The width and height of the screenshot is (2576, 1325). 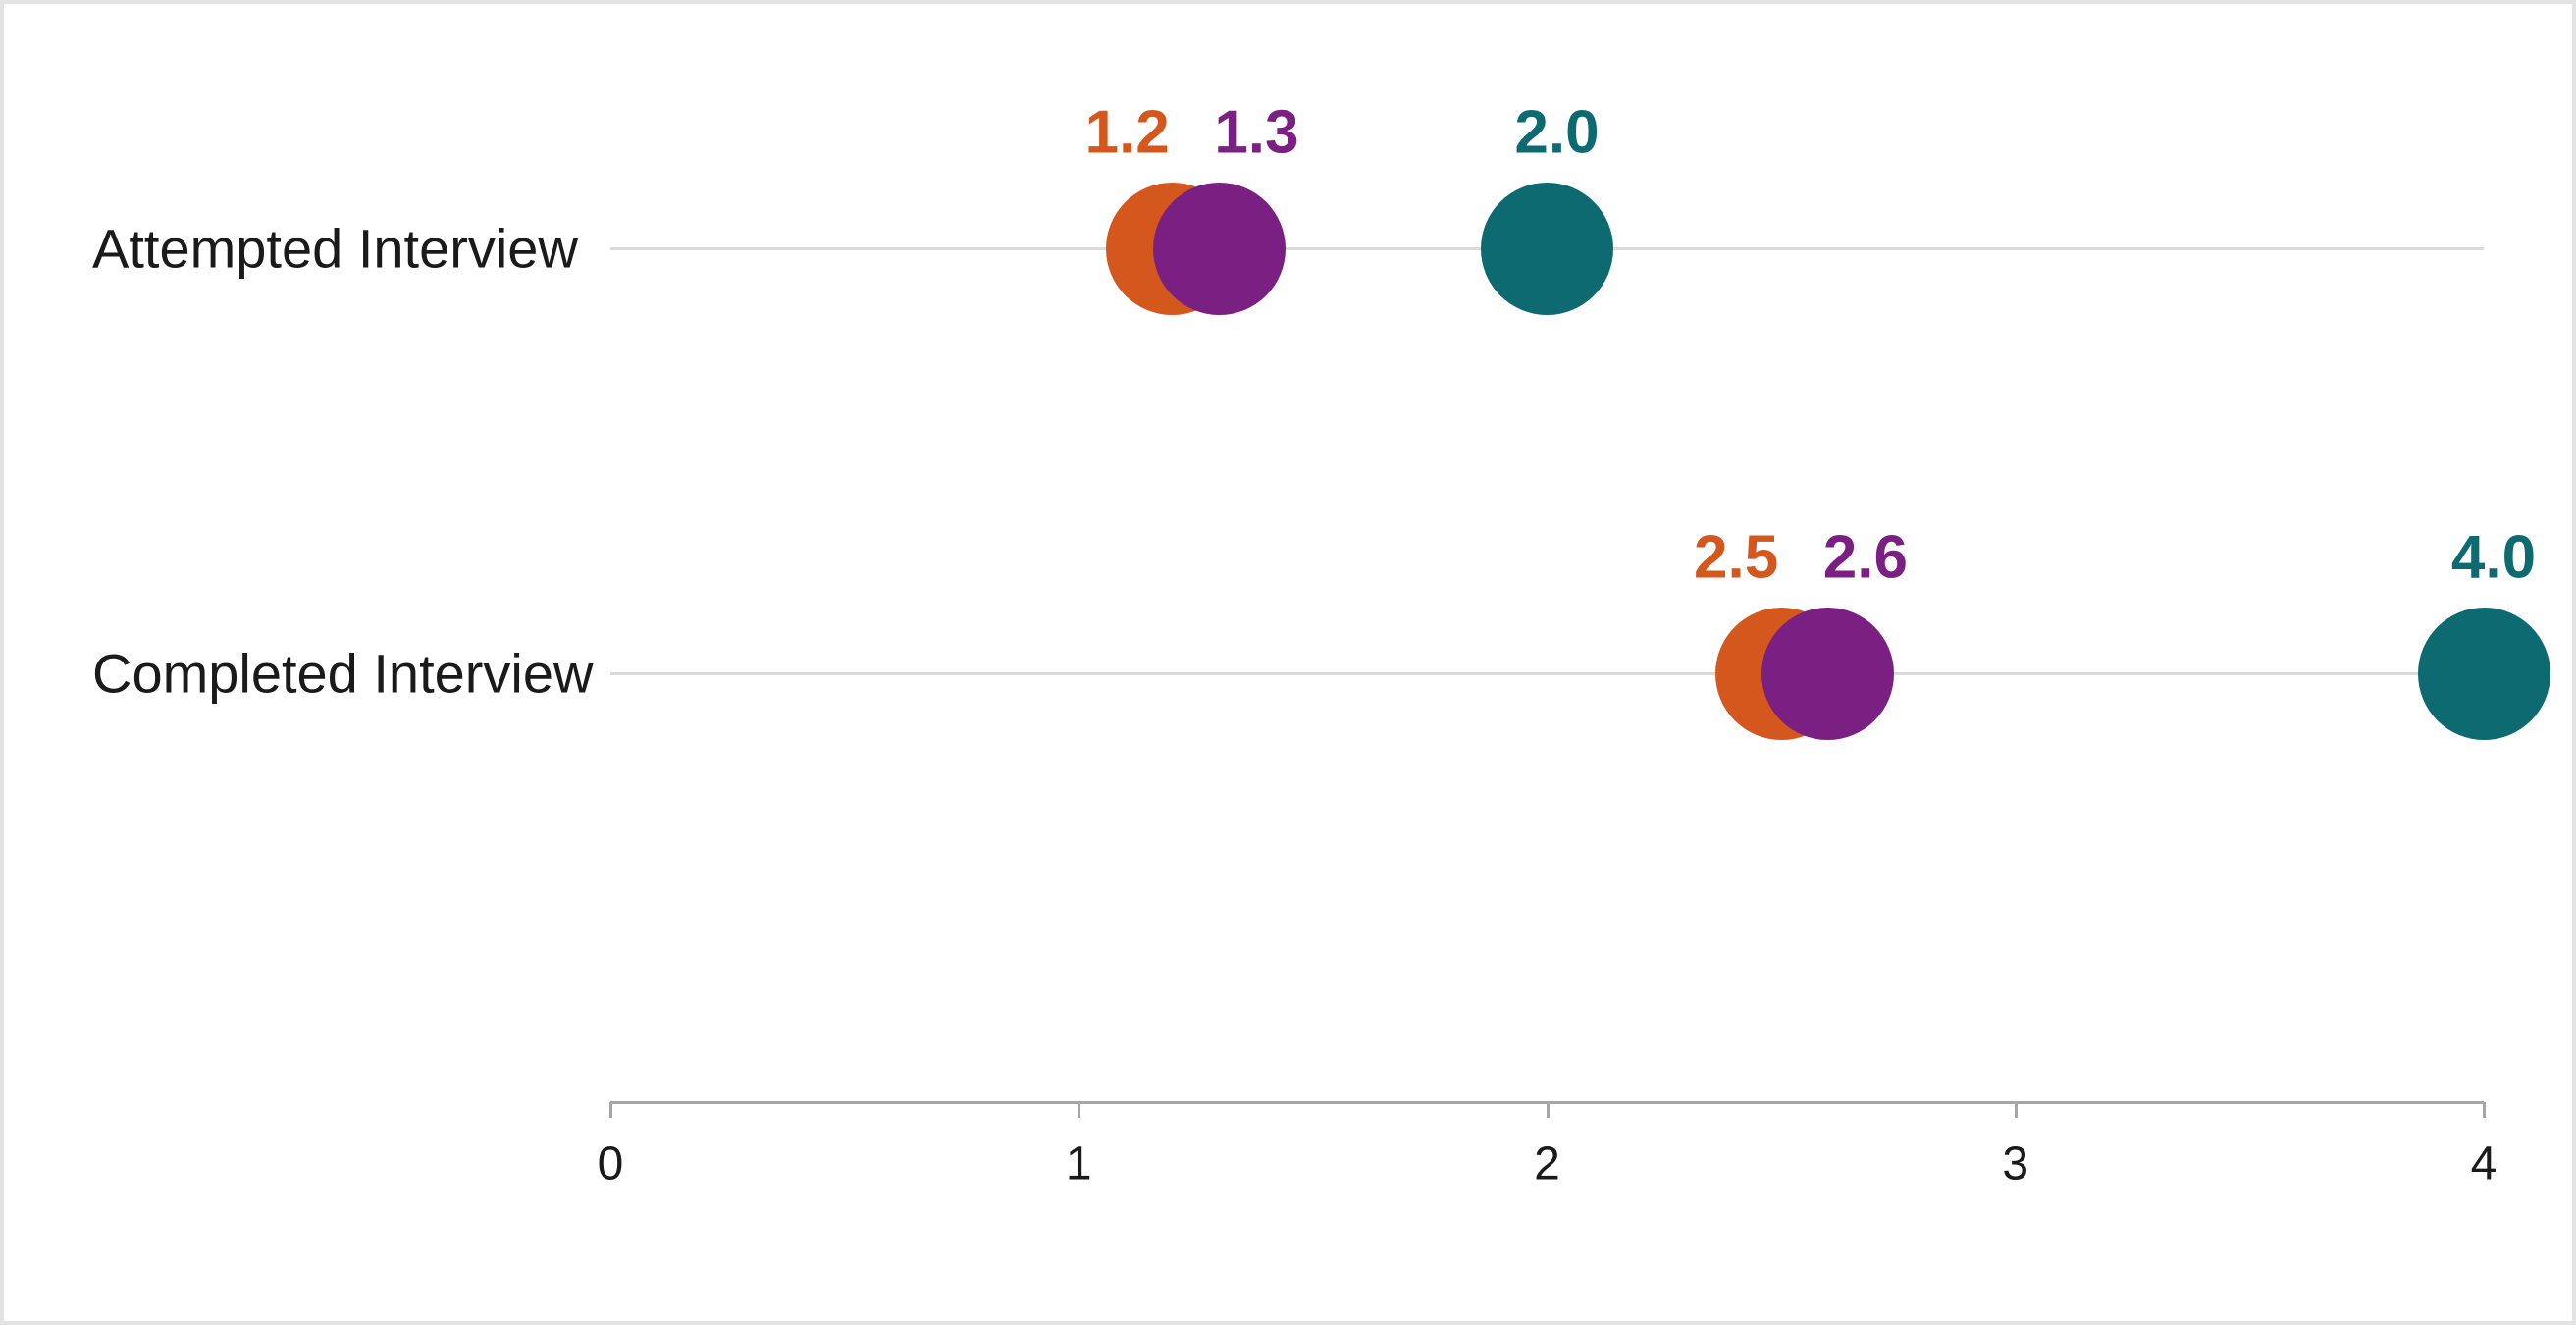 What do you see at coordinates (335, 249) in the screenshot?
I see `category-label: Attempted Interview` at bounding box center [335, 249].